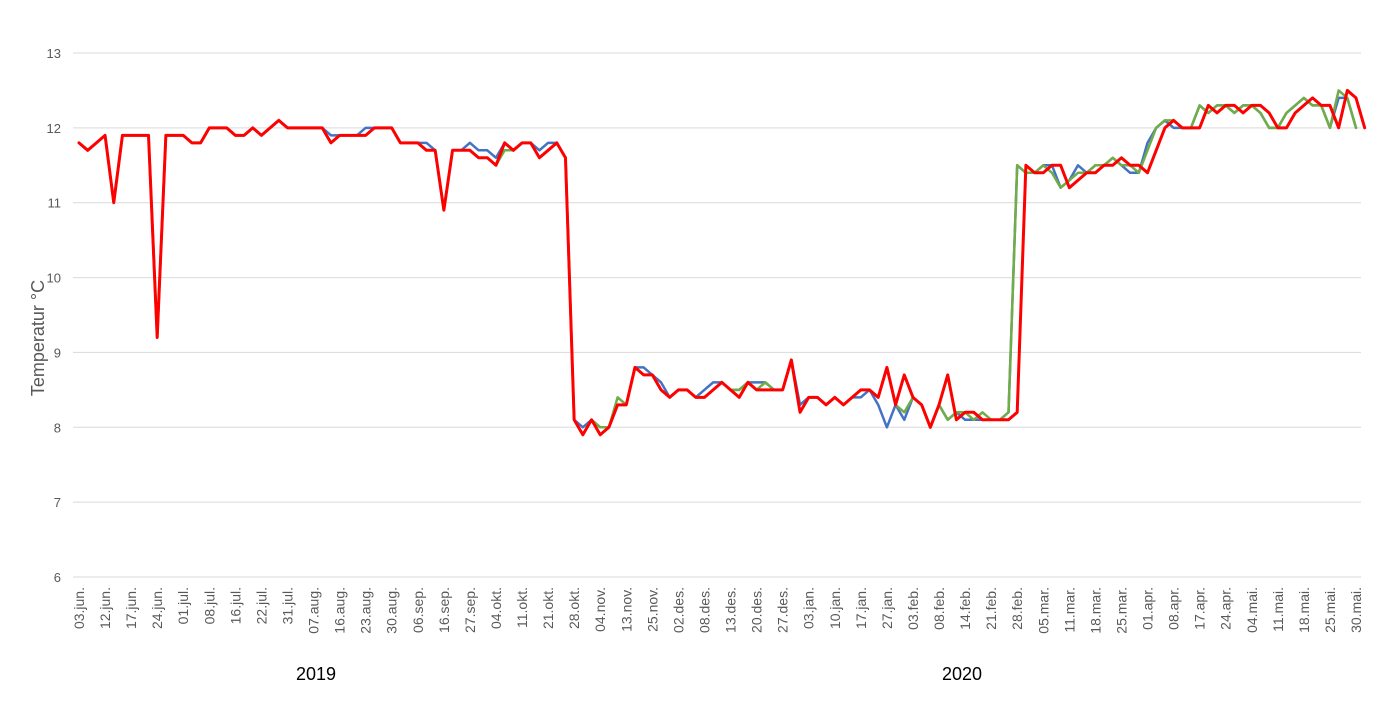 This screenshot has width=1377, height=701. I want to click on x-tick-label: 08.apr., so click(1174, 608).